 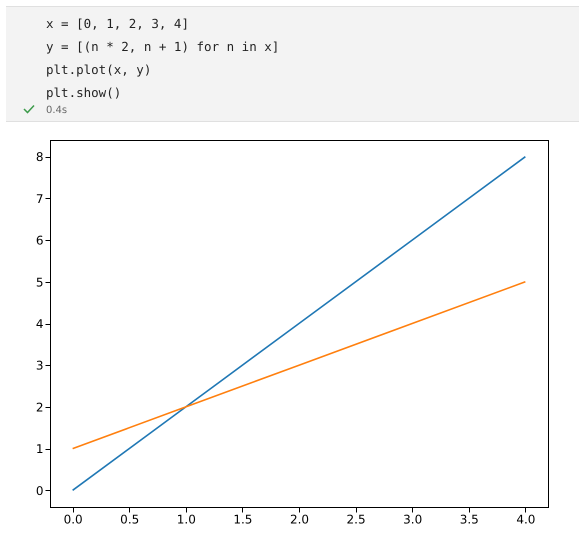 I want to click on x-tick-label: 2.5, so click(x=356, y=519).